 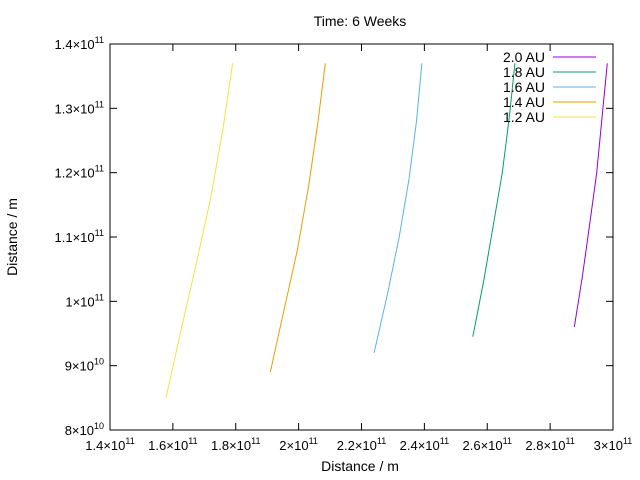 I want to click on x-tick-label: 2.4×10¹¹, so click(x=424, y=444).